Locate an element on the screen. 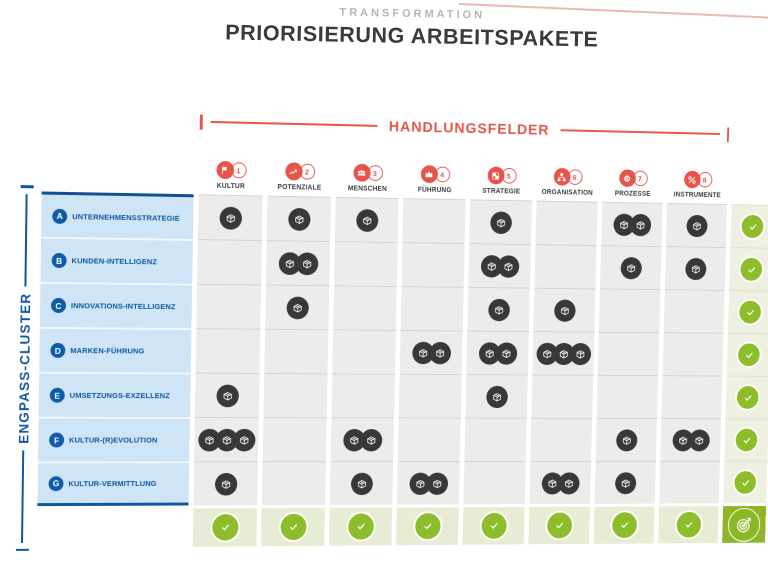  bracket-tick-left is located at coordinates (201, 122).